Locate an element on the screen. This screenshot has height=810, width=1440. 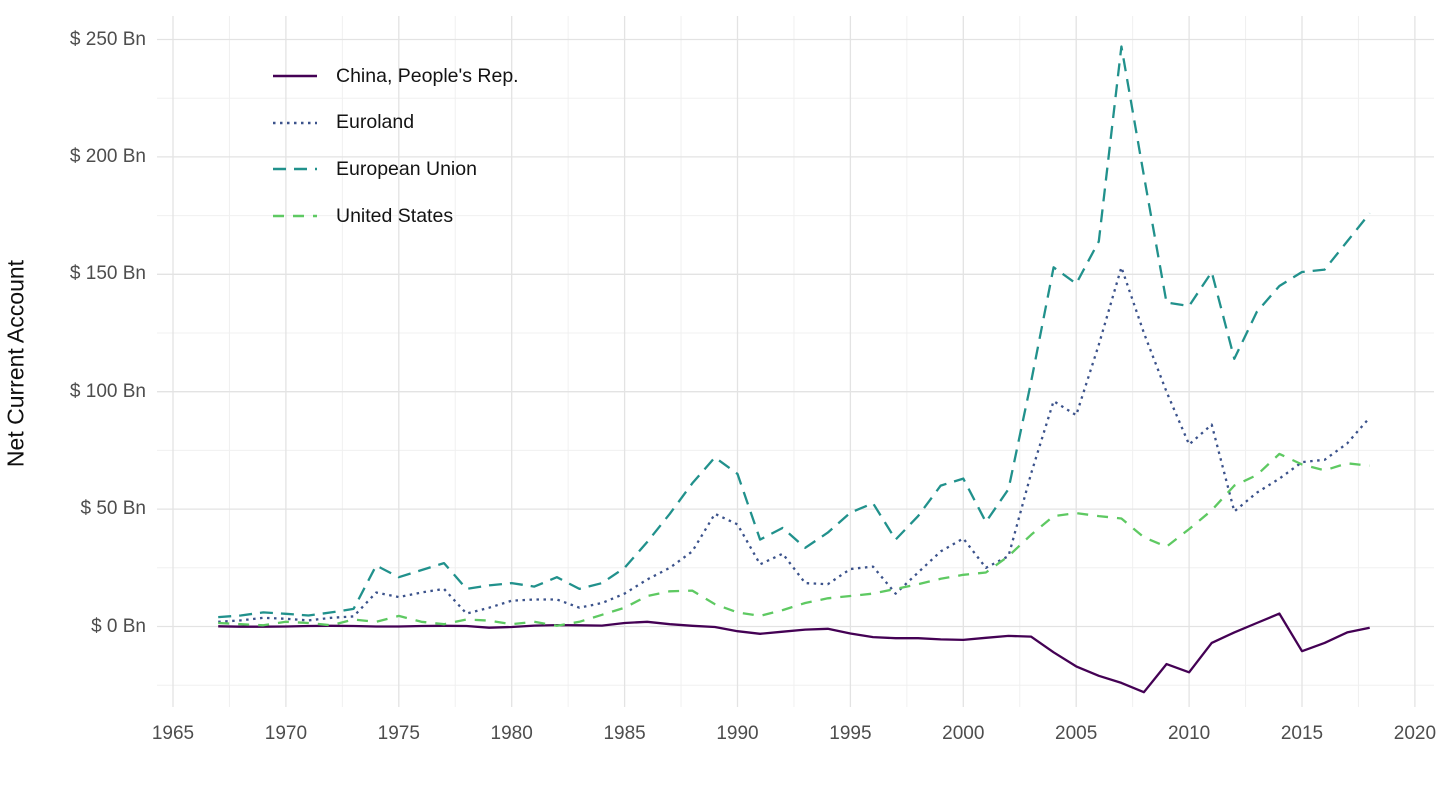
legend-item: European Union is located at coordinates (374, 169).